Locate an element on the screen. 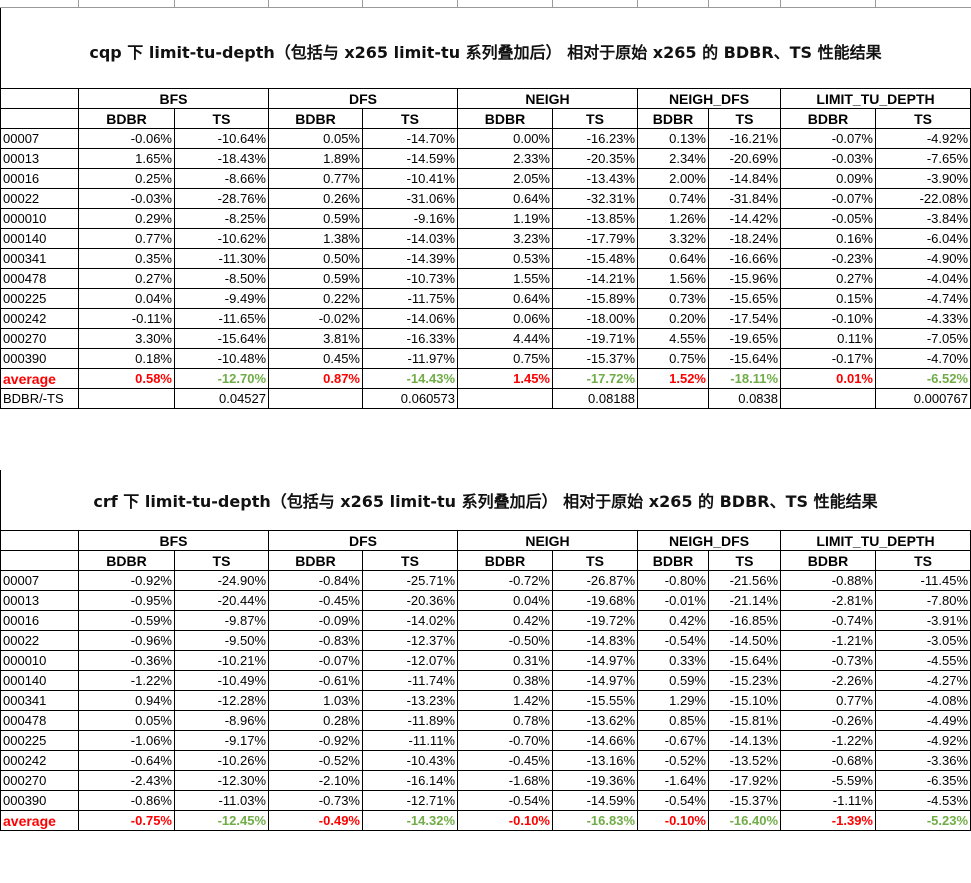  value-cell: 3.81% is located at coordinates (315, 338).